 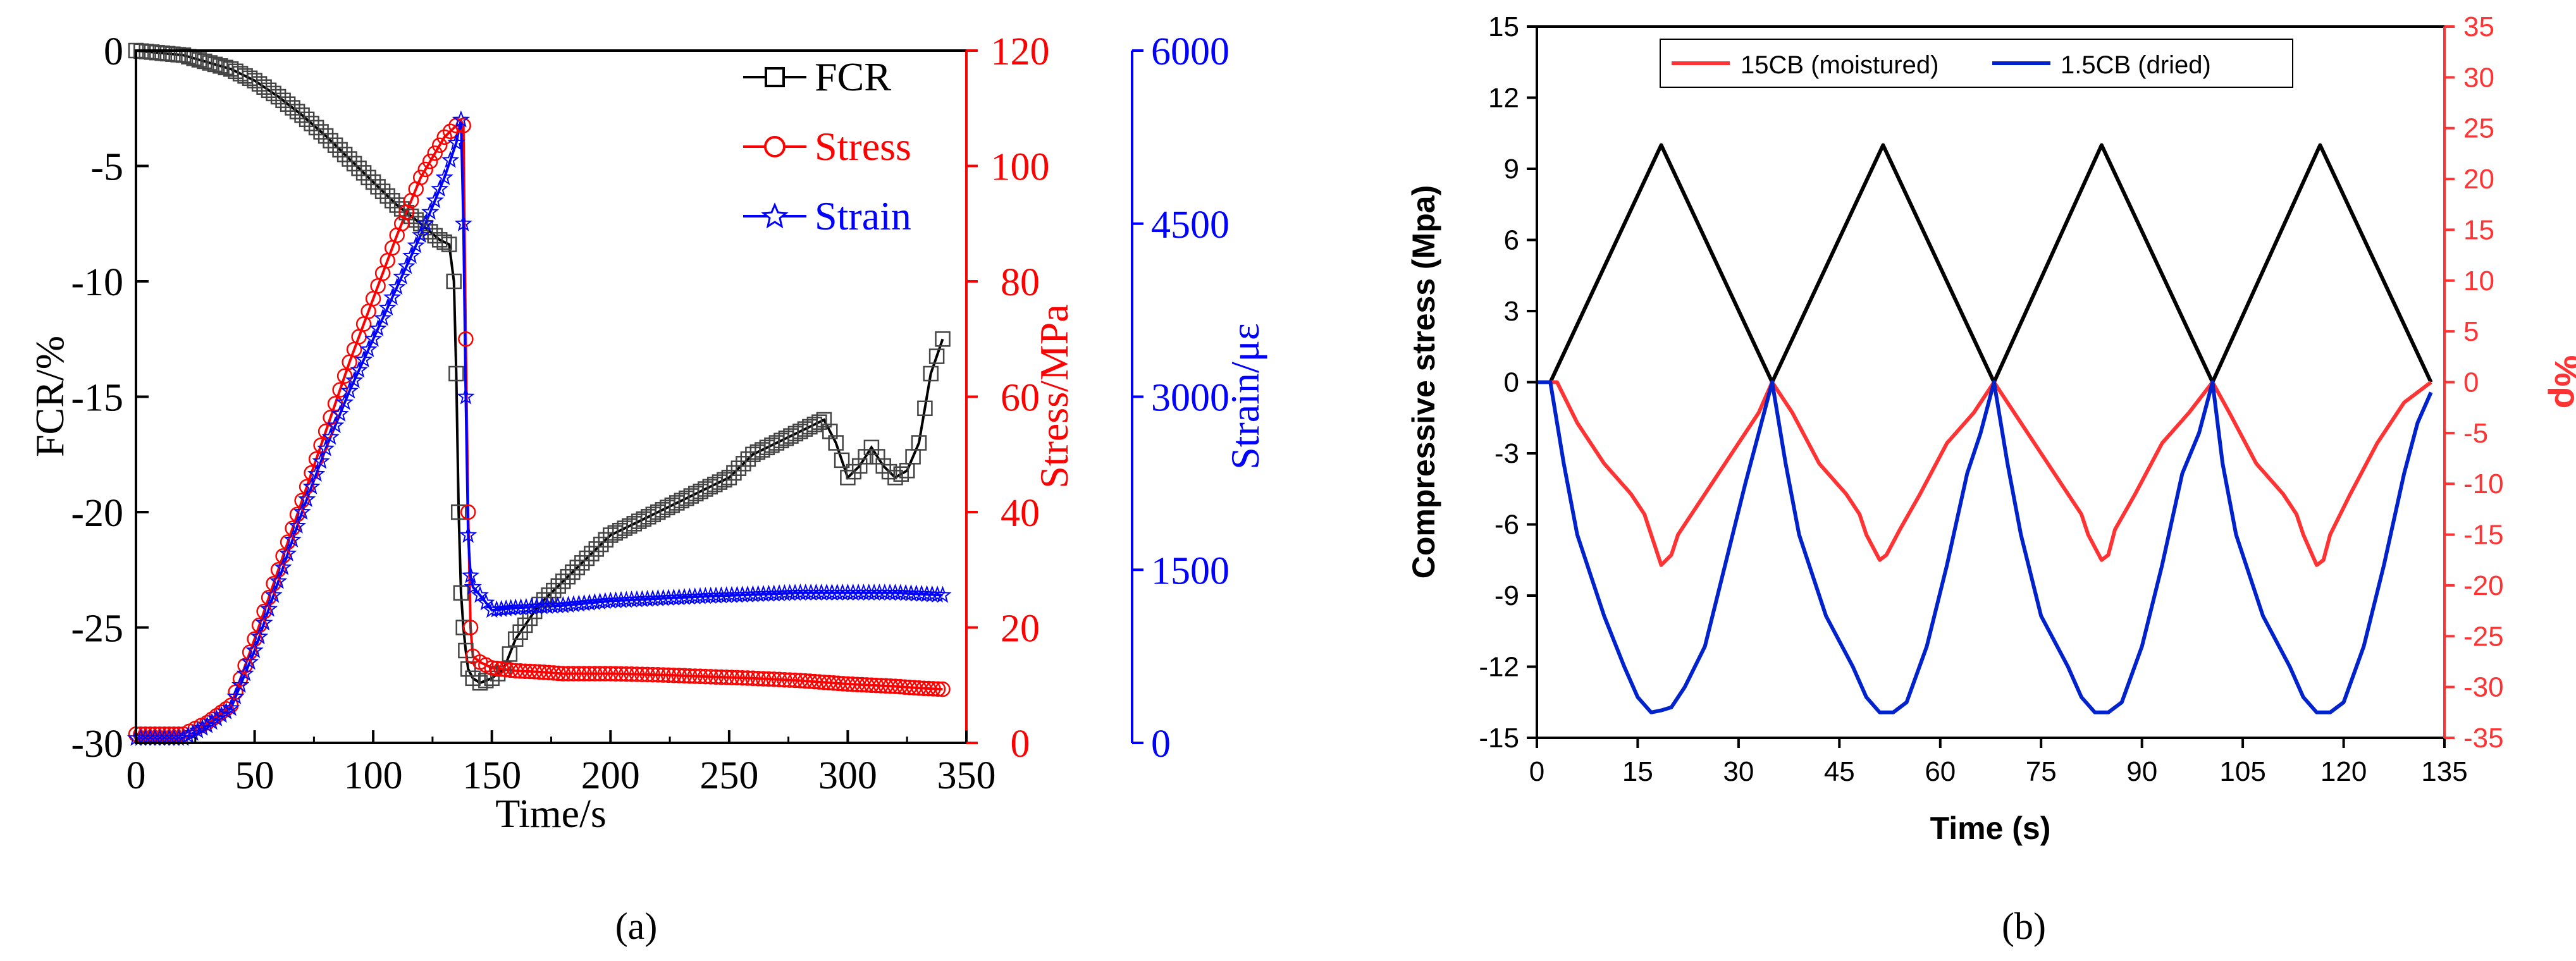 I want to click on a-legend-strain-label: Strain, so click(x=863, y=216).